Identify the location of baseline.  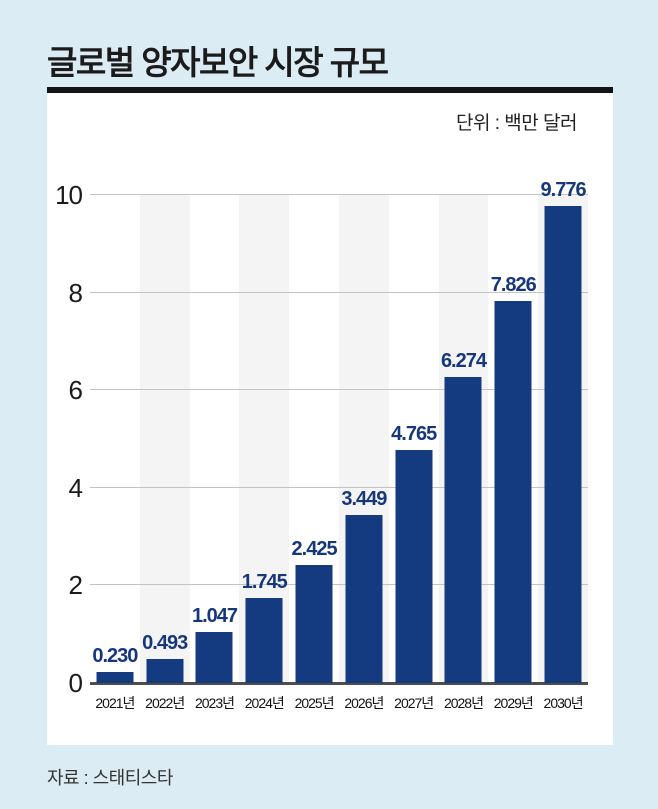
(339, 683).